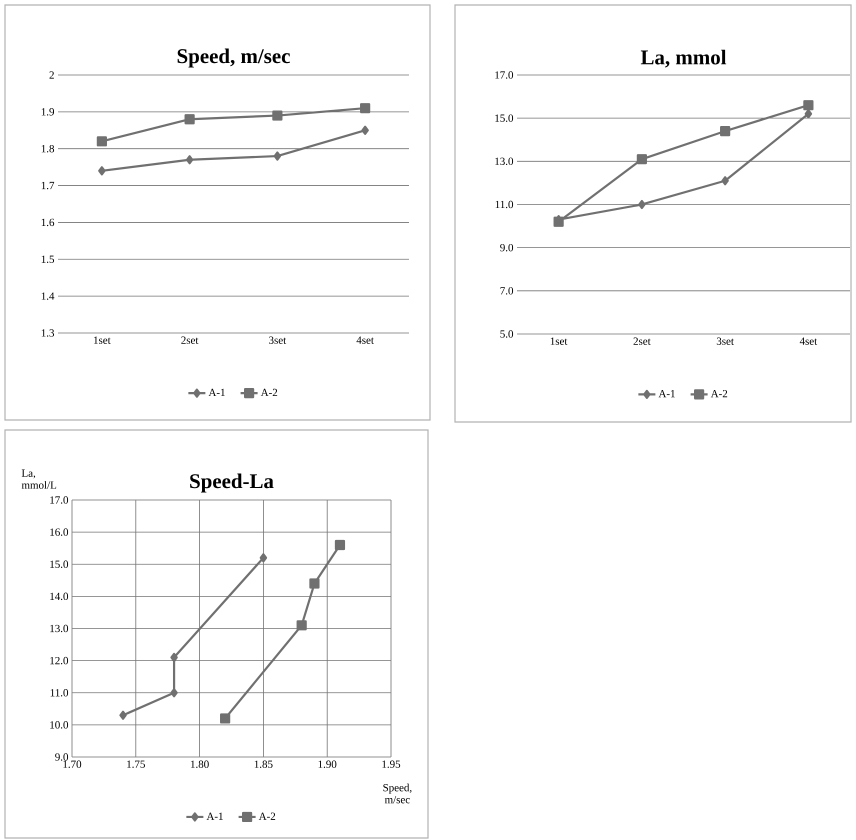 The width and height of the screenshot is (856, 840). What do you see at coordinates (59, 596) in the screenshot?
I see `y-tick-label: 14.0` at bounding box center [59, 596].